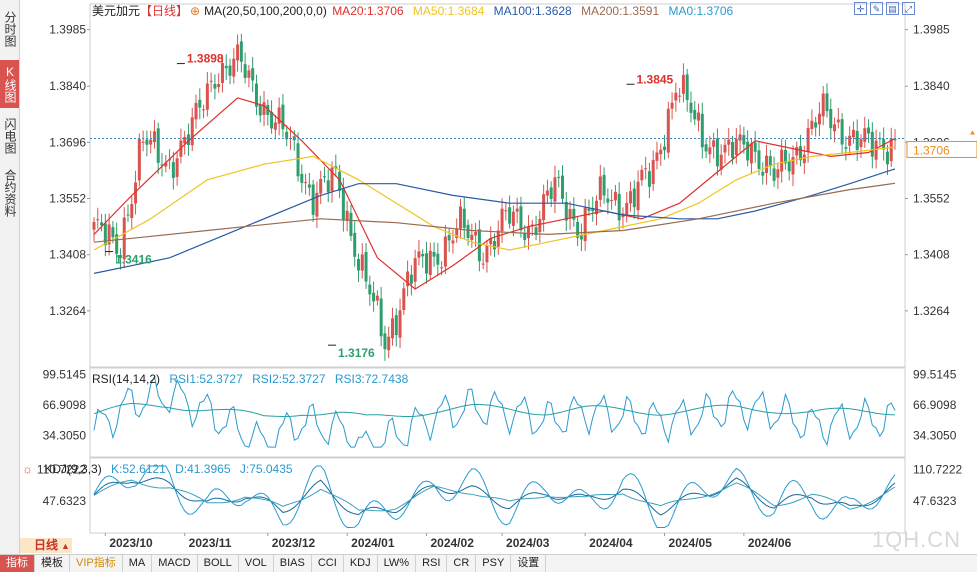  What do you see at coordinates (138, 469) in the screenshot?
I see `k-value: K:52.6121` at bounding box center [138, 469].